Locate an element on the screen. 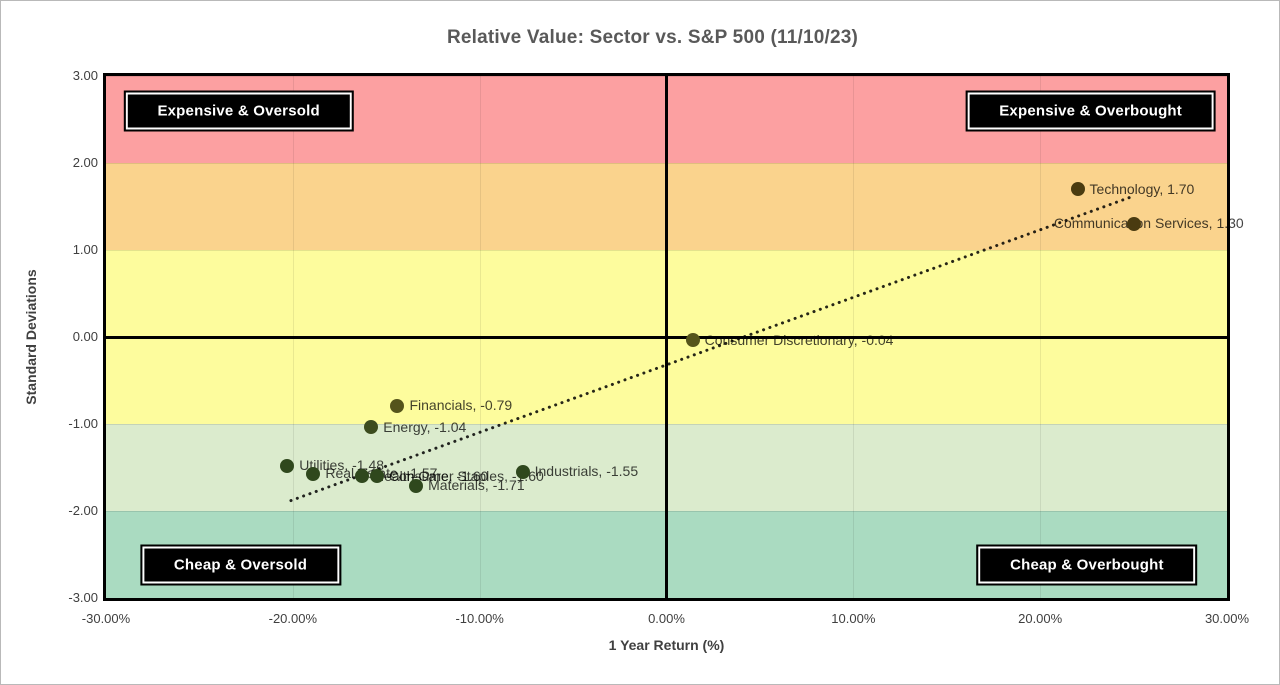  y-tick: -2.00 is located at coordinates (83, 510).